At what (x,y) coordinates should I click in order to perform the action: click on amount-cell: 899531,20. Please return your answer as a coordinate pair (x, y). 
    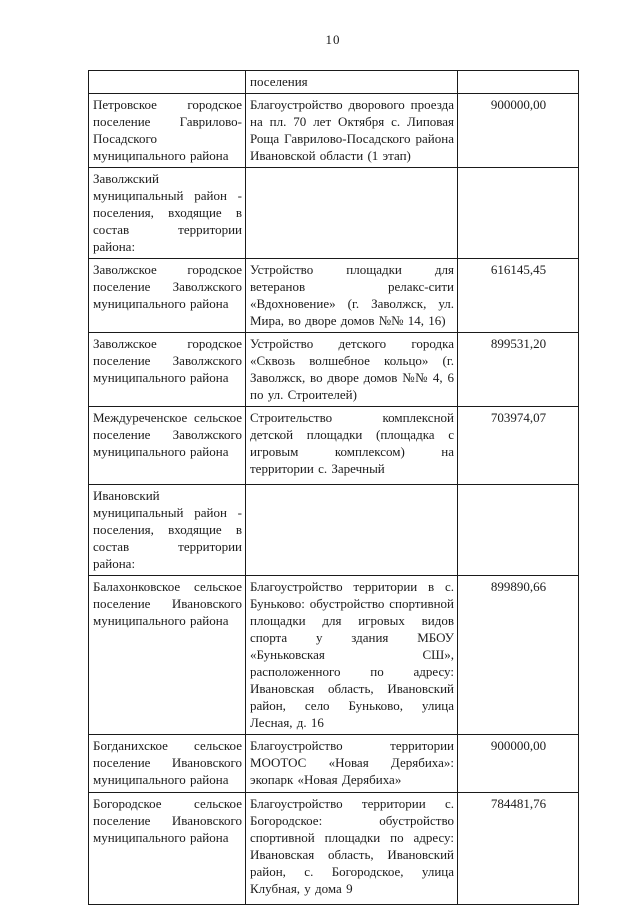
    Looking at the image, I should click on (518, 369).